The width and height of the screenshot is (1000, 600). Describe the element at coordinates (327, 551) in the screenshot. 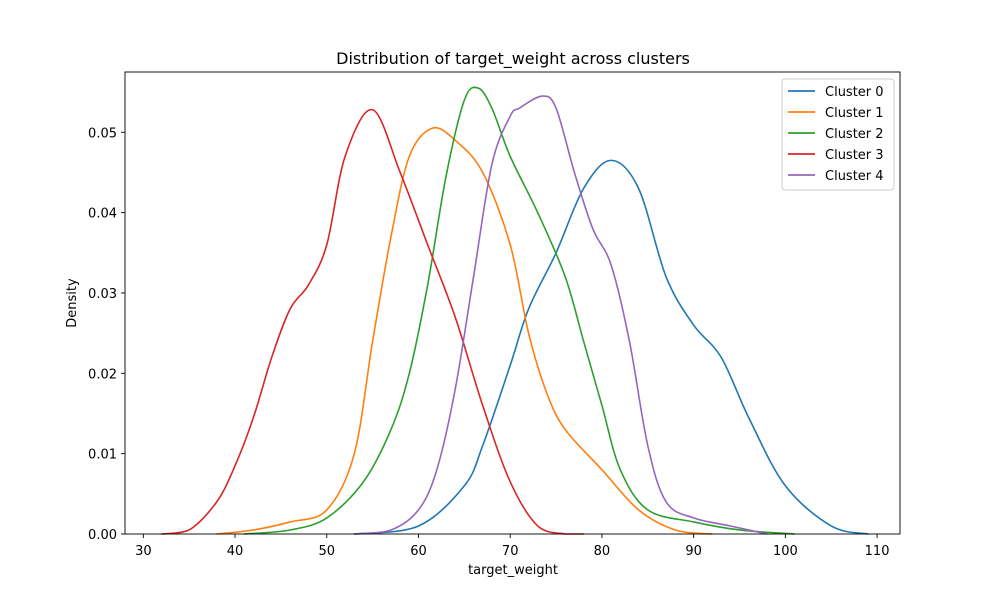

I see `x-tick-label: 50` at that location.